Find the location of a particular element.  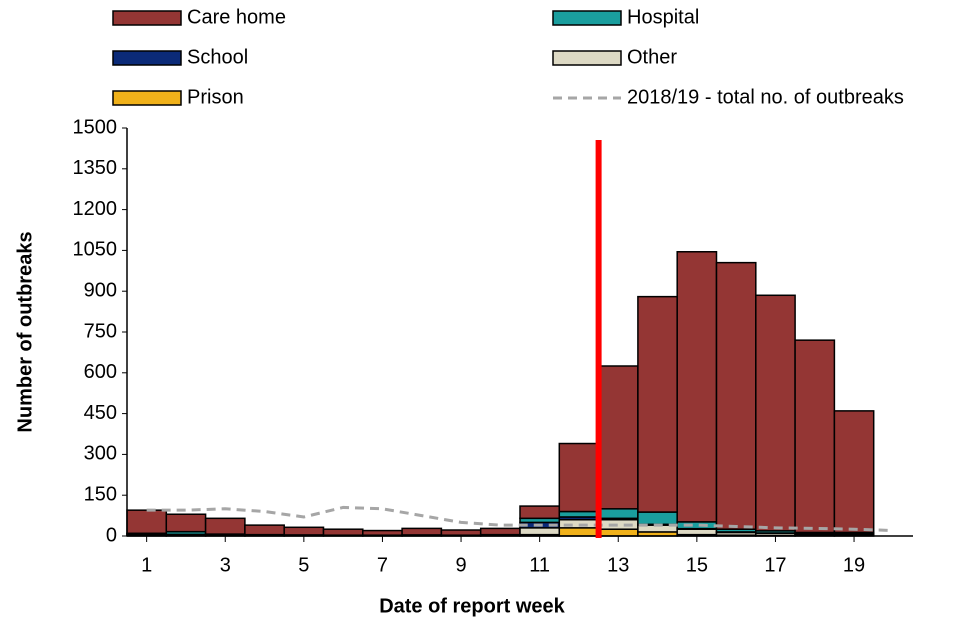

legend-label: Hospital is located at coordinates (663, 17).